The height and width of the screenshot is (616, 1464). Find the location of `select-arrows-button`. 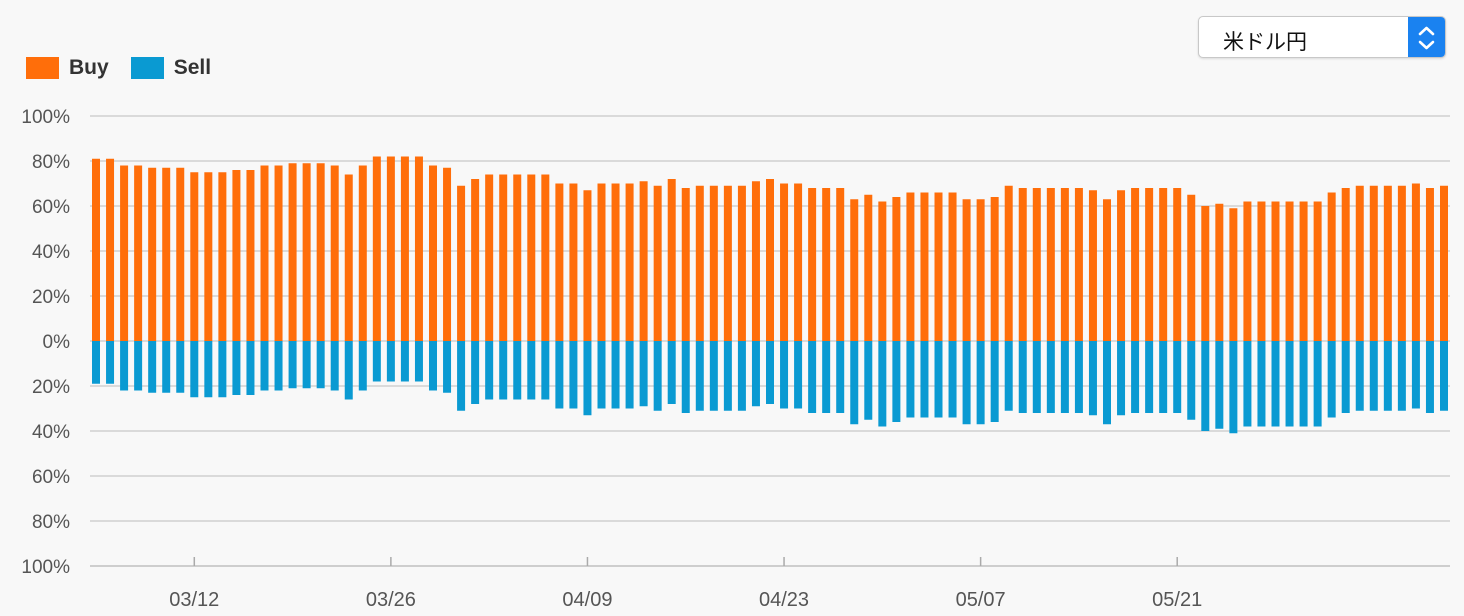

select-arrows-button is located at coordinates (1426, 37).